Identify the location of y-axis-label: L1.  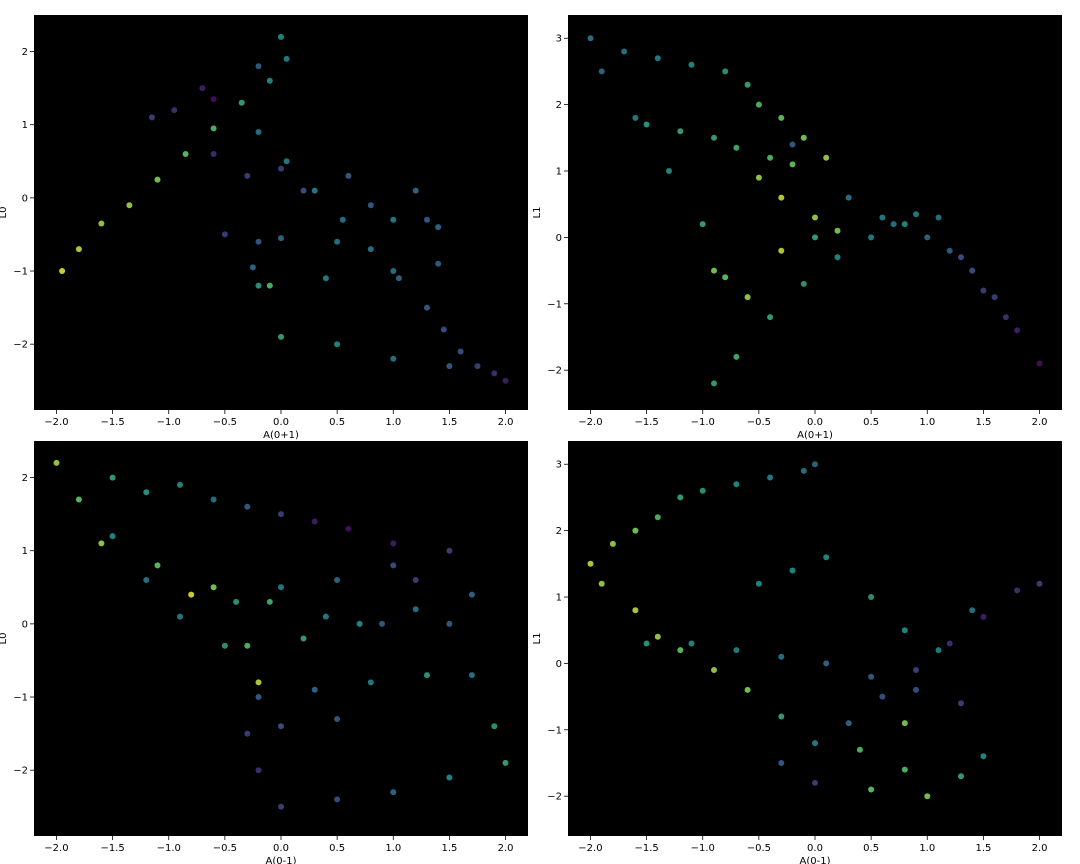
(537, 639).